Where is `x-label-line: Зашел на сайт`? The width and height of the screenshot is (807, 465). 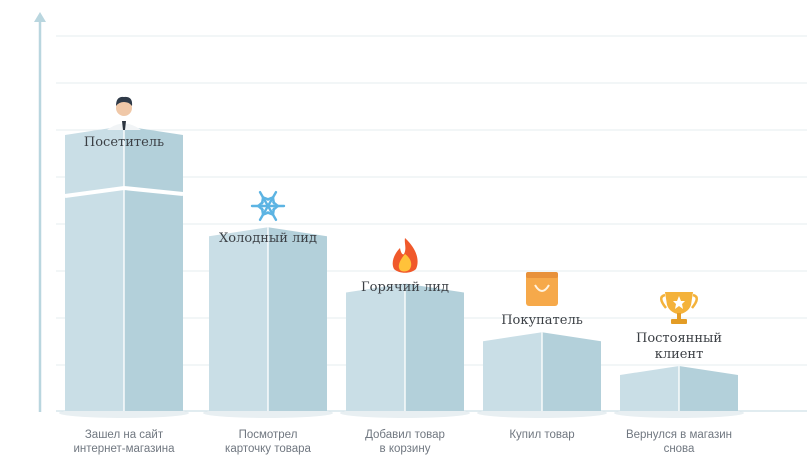 x-label-line: Зашел на сайт is located at coordinates (124, 435).